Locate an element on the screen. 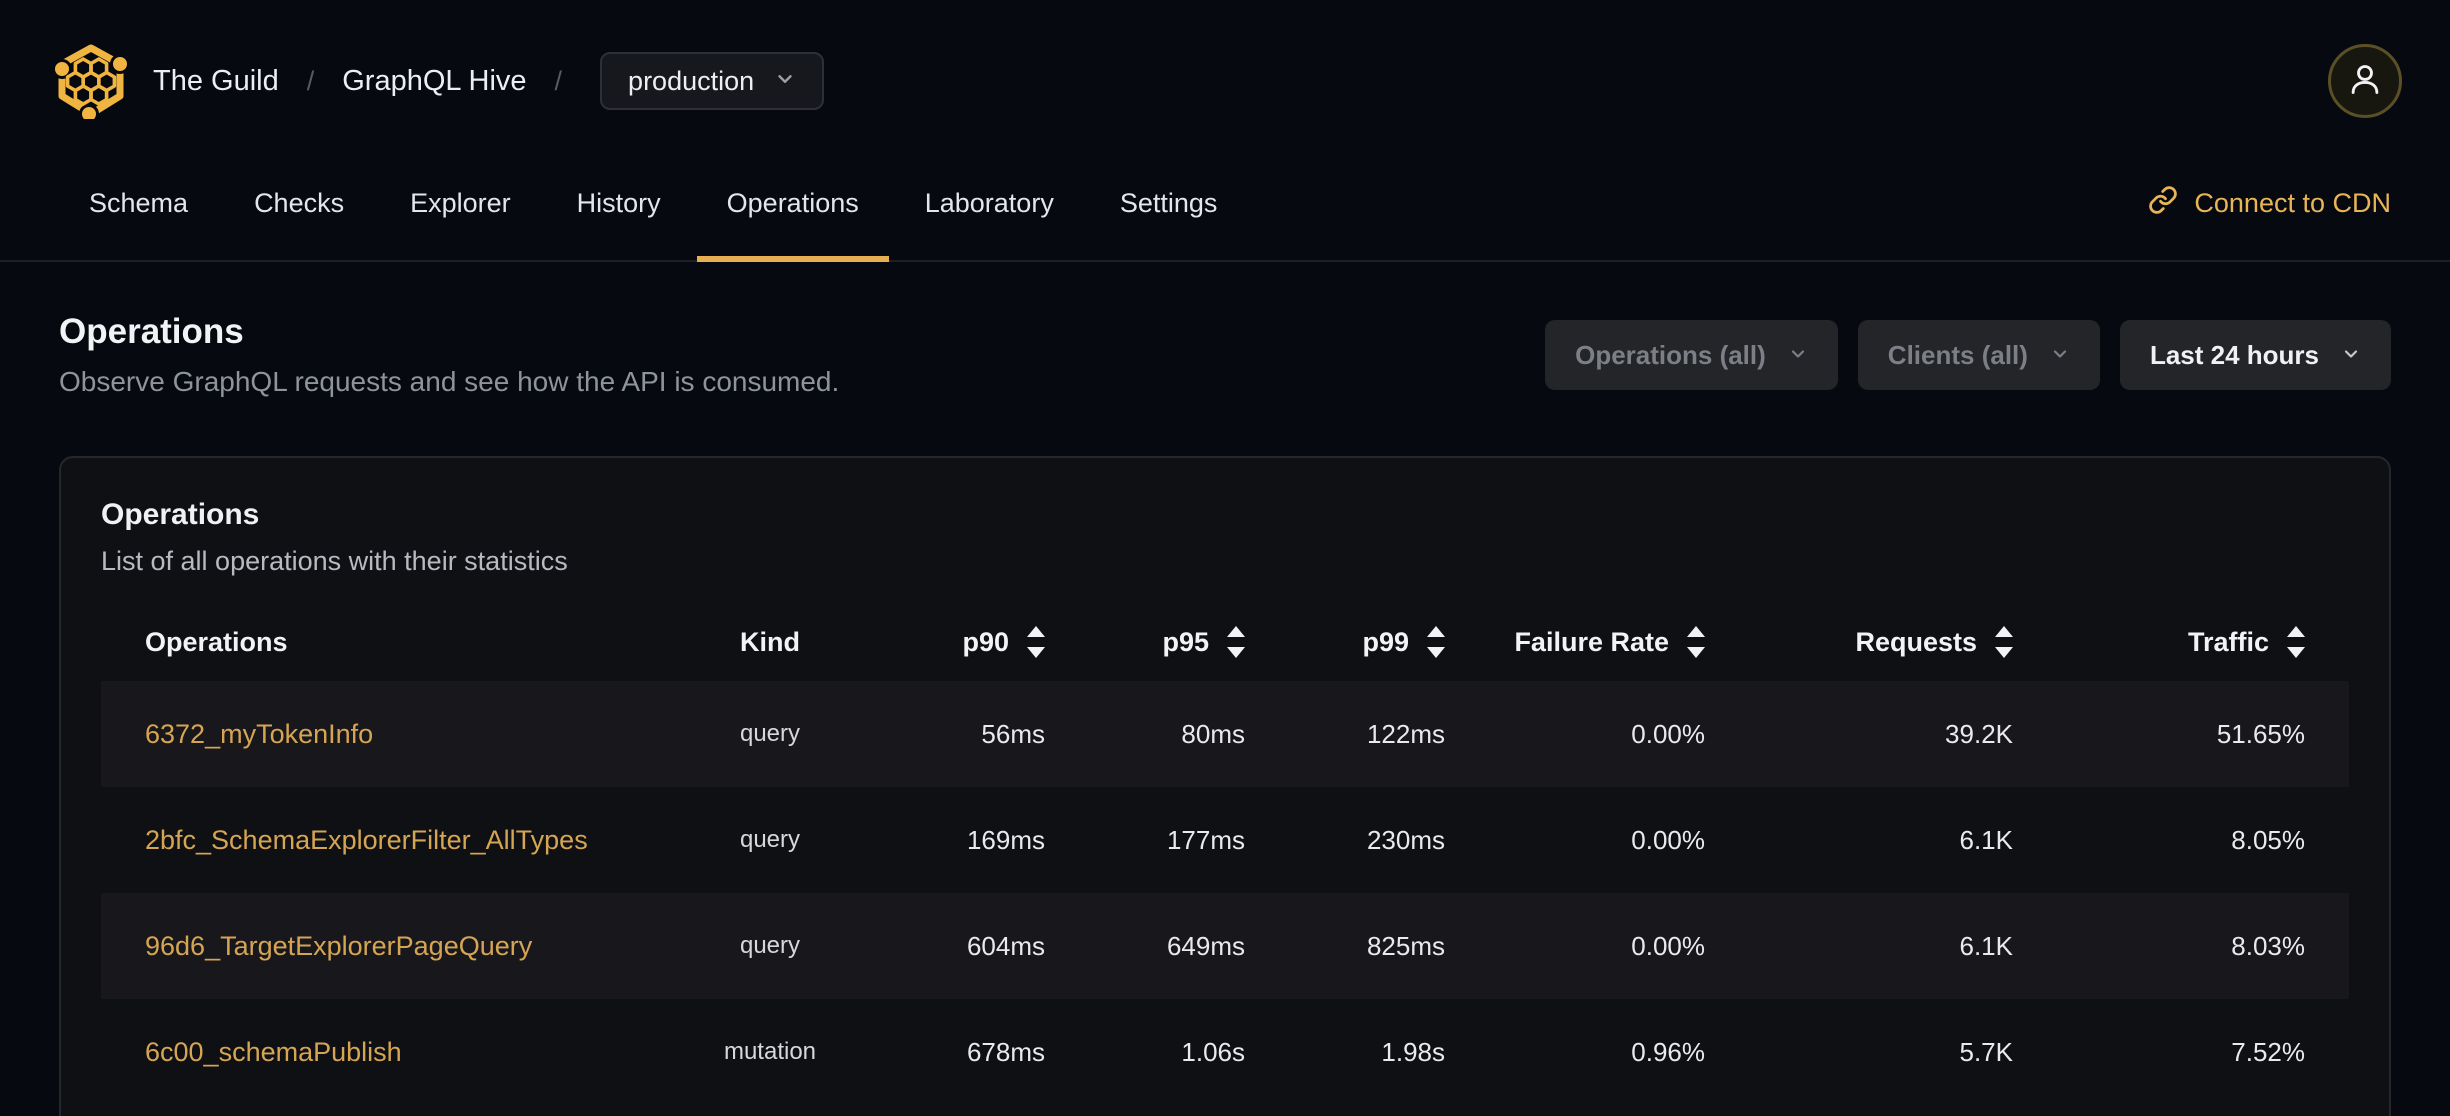 Image resolution: width=2450 pixels, height=1116 pixels. operation-link: 96d6_TargetExplorerPageQuery is located at coordinates (339, 945).